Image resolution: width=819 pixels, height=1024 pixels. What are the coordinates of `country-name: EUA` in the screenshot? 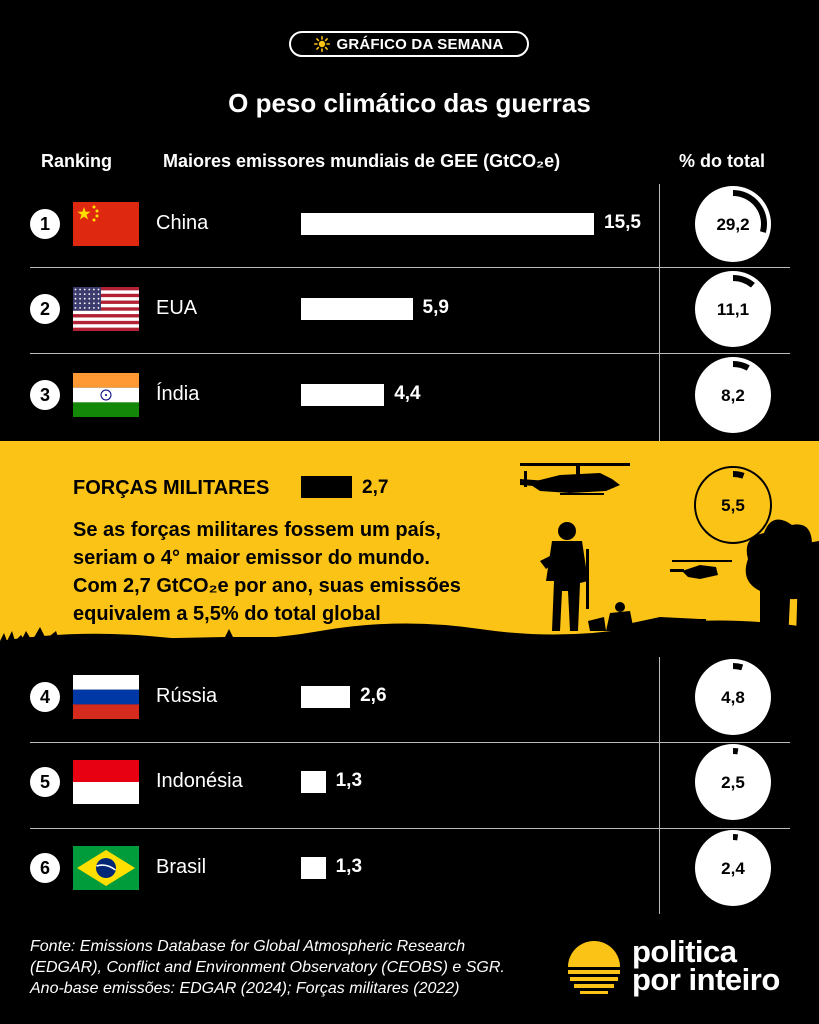 It's located at (177, 308).